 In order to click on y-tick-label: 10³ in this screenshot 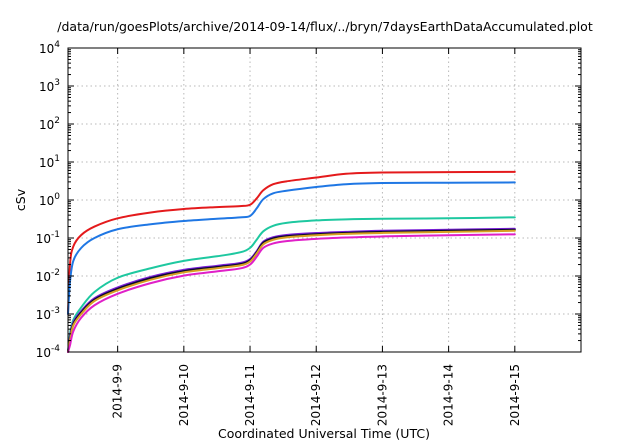, I will do `click(49, 86)`.